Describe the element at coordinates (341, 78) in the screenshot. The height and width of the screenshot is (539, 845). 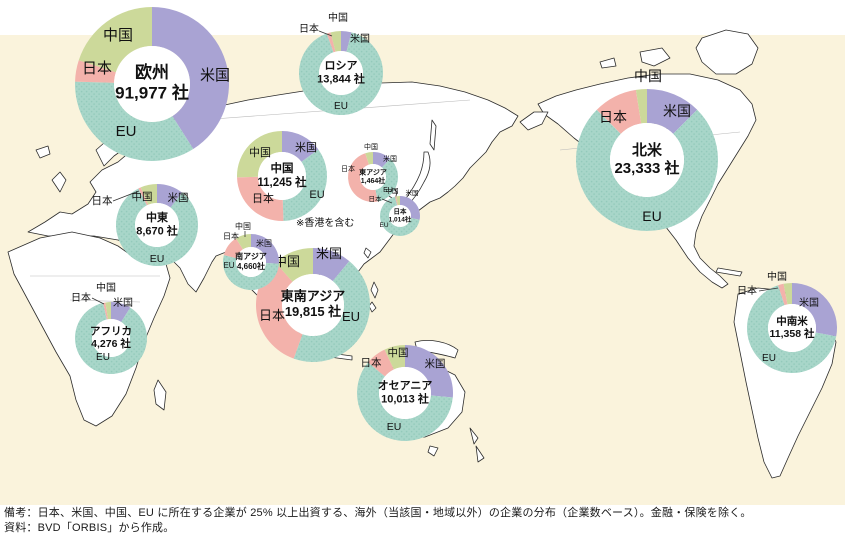
I see `company-count: 13,844 社` at that location.